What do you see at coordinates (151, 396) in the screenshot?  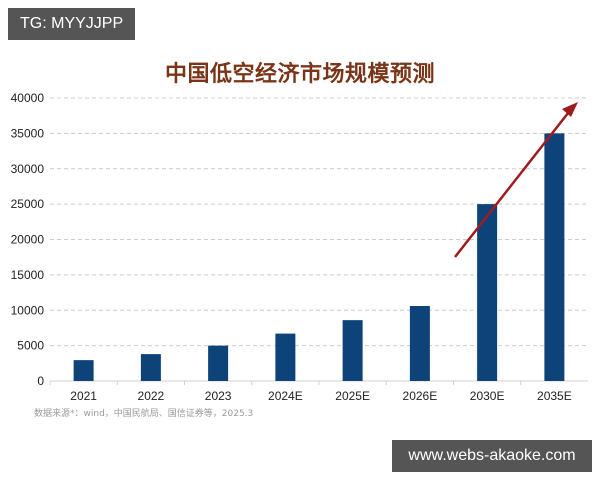 I see `x-tick-label: 2022` at bounding box center [151, 396].